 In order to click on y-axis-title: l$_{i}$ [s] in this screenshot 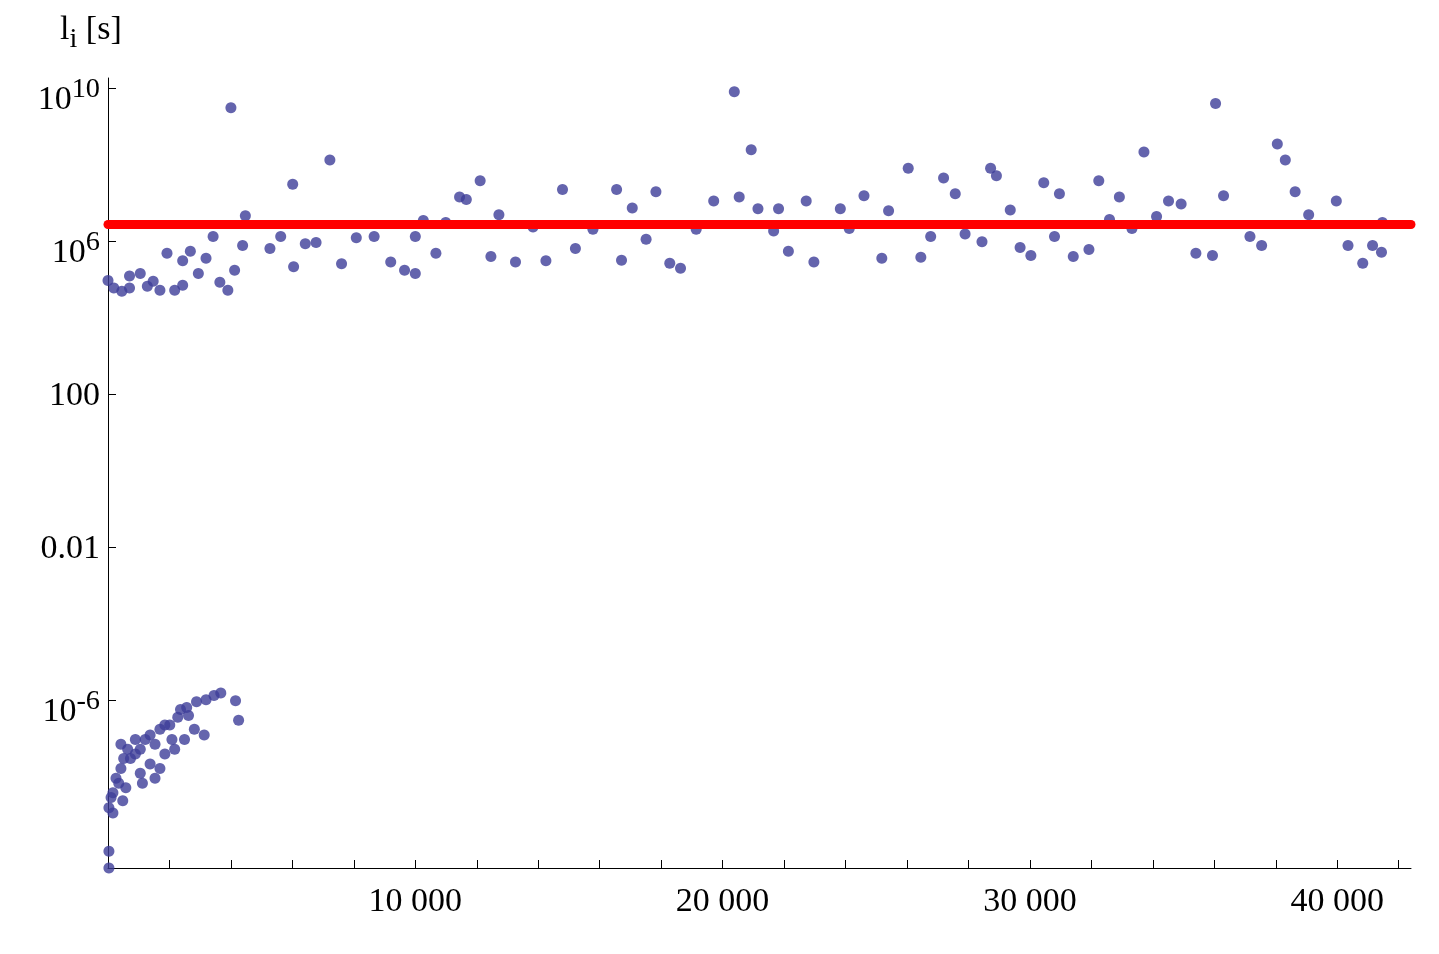, I will do `click(91, 31)`.